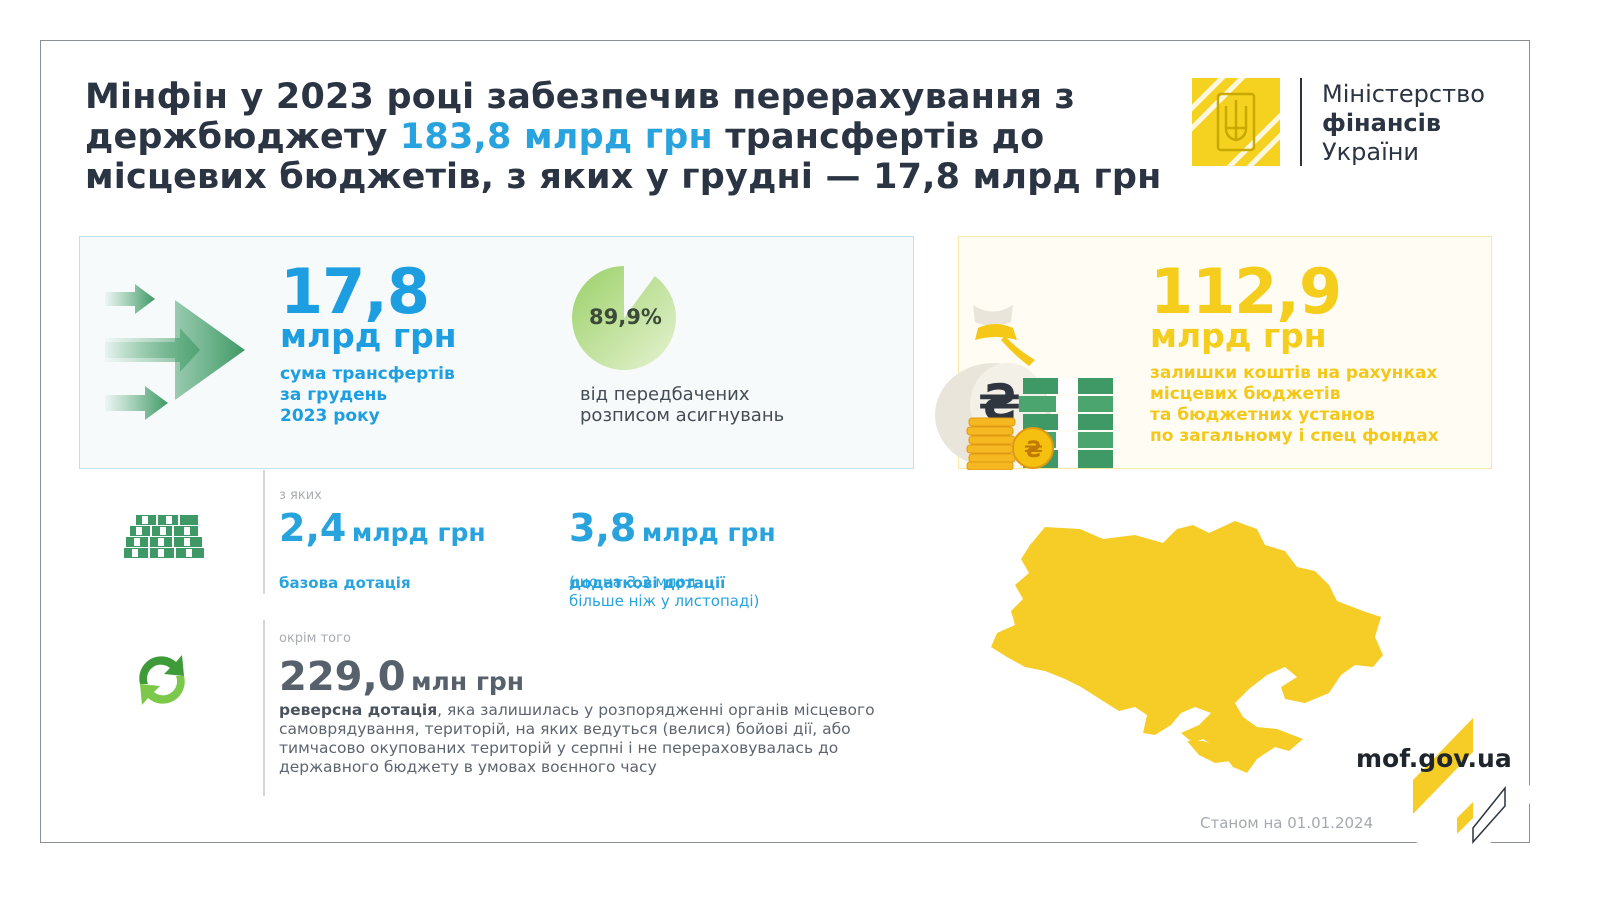  I want to click on share-pie-chart, so click(624, 318).